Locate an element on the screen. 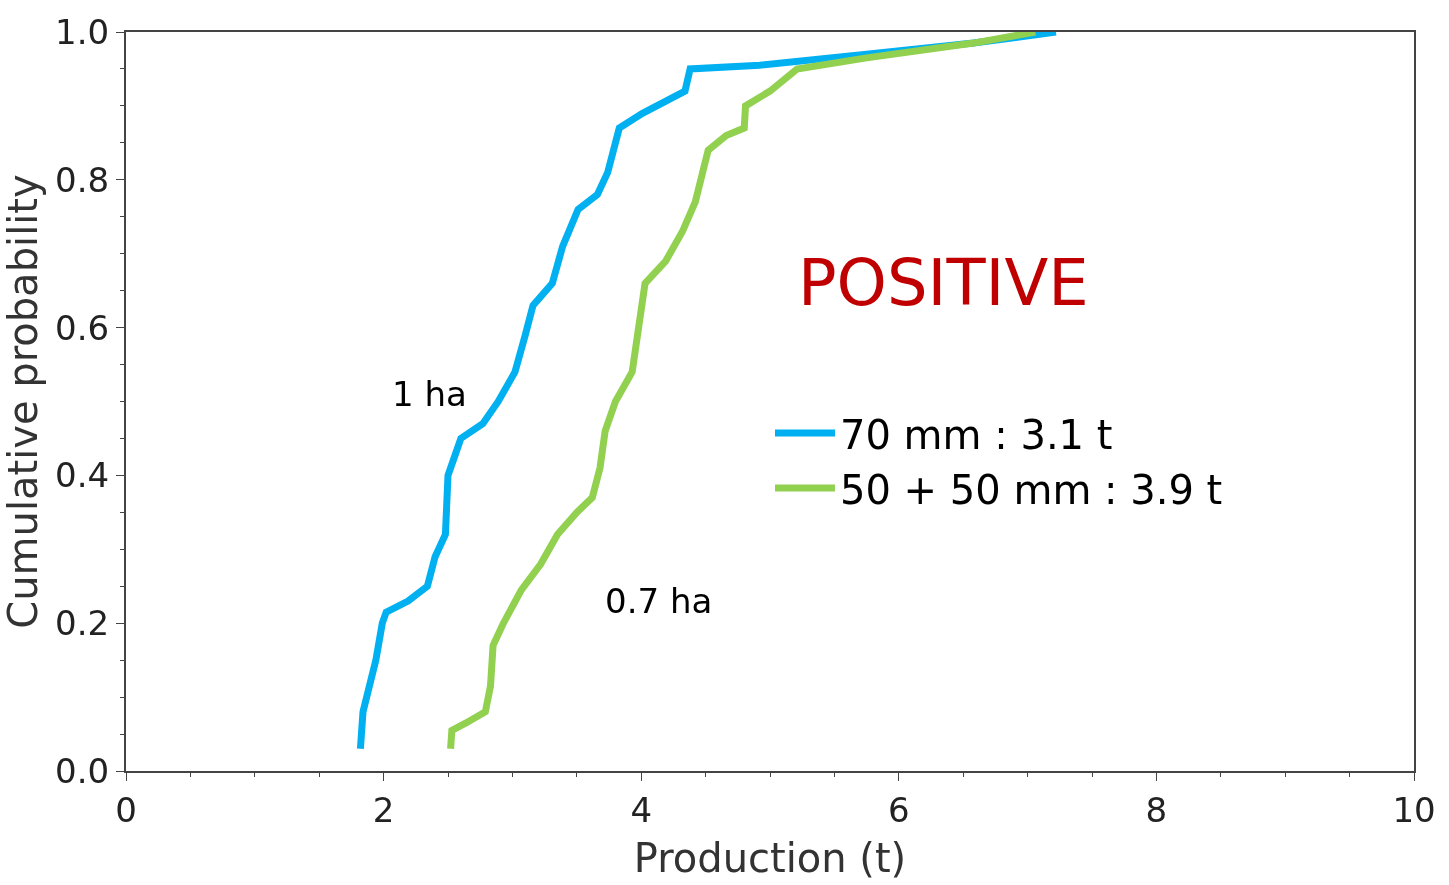  y-tick-label: 0.2 is located at coordinates (82, 623).